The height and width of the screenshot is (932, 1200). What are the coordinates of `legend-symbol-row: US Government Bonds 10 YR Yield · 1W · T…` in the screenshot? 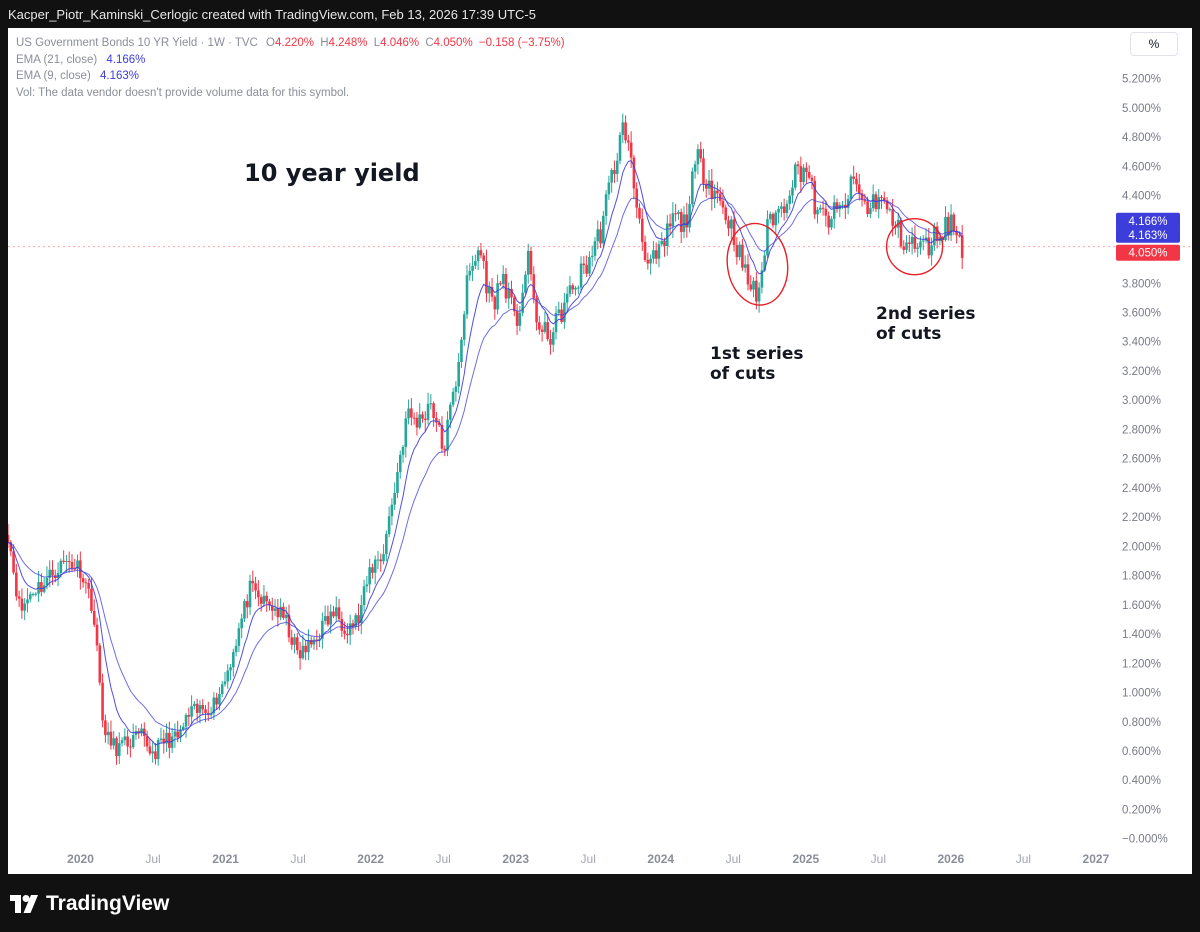 It's located at (290, 43).